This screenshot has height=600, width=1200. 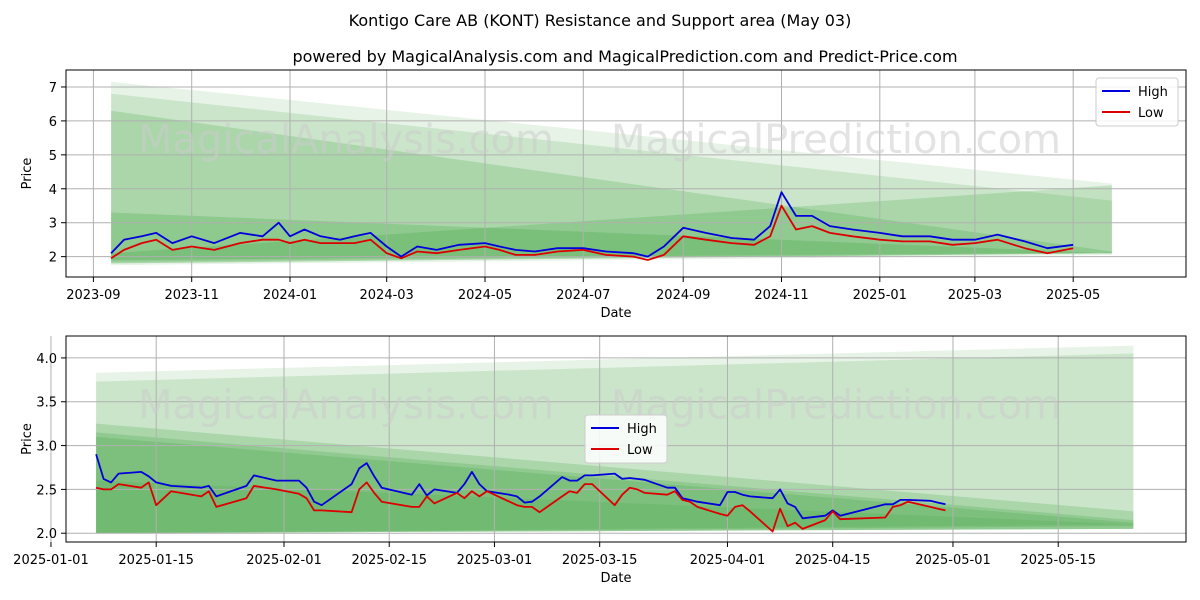 What do you see at coordinates (284, 560) in the screenshot?
I see `x-tick-label: 2025-02-01` at bounding box center [284, 560].